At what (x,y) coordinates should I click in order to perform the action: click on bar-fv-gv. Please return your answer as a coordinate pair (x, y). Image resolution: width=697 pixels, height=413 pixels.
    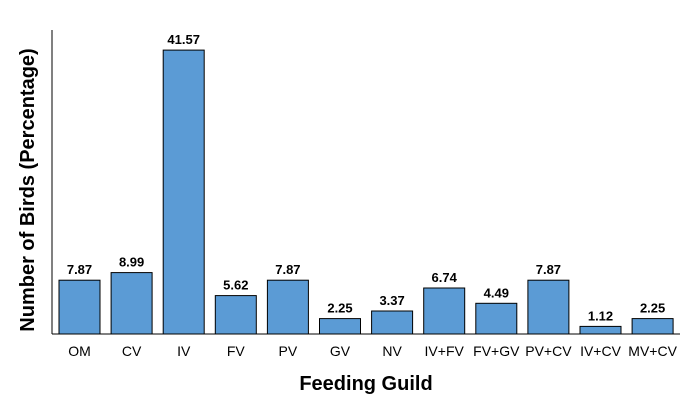
    Looking at the image, I should click on (496, 318).